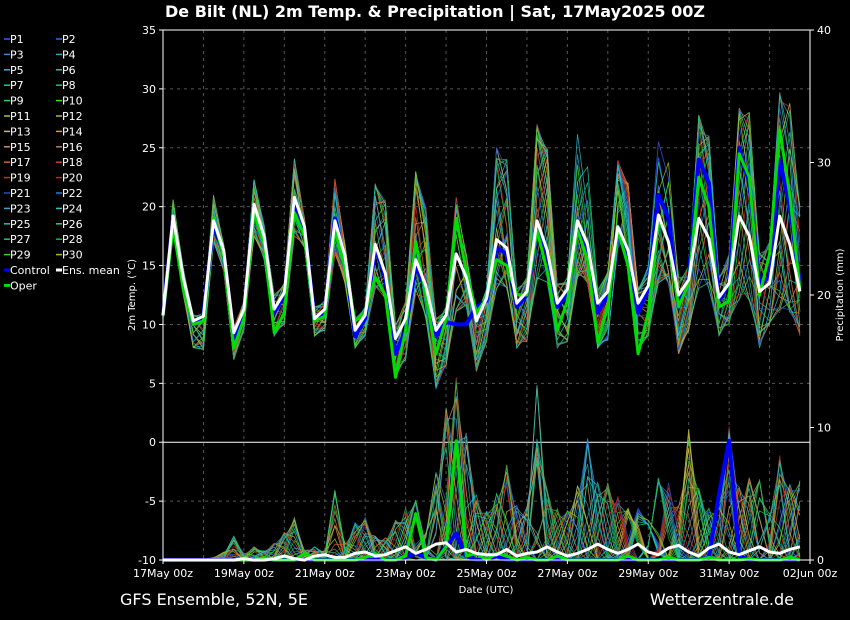  Describe the element at coordinates (820, 560) in the screenshot. I see `y-tick-label-right: 0` at that location.